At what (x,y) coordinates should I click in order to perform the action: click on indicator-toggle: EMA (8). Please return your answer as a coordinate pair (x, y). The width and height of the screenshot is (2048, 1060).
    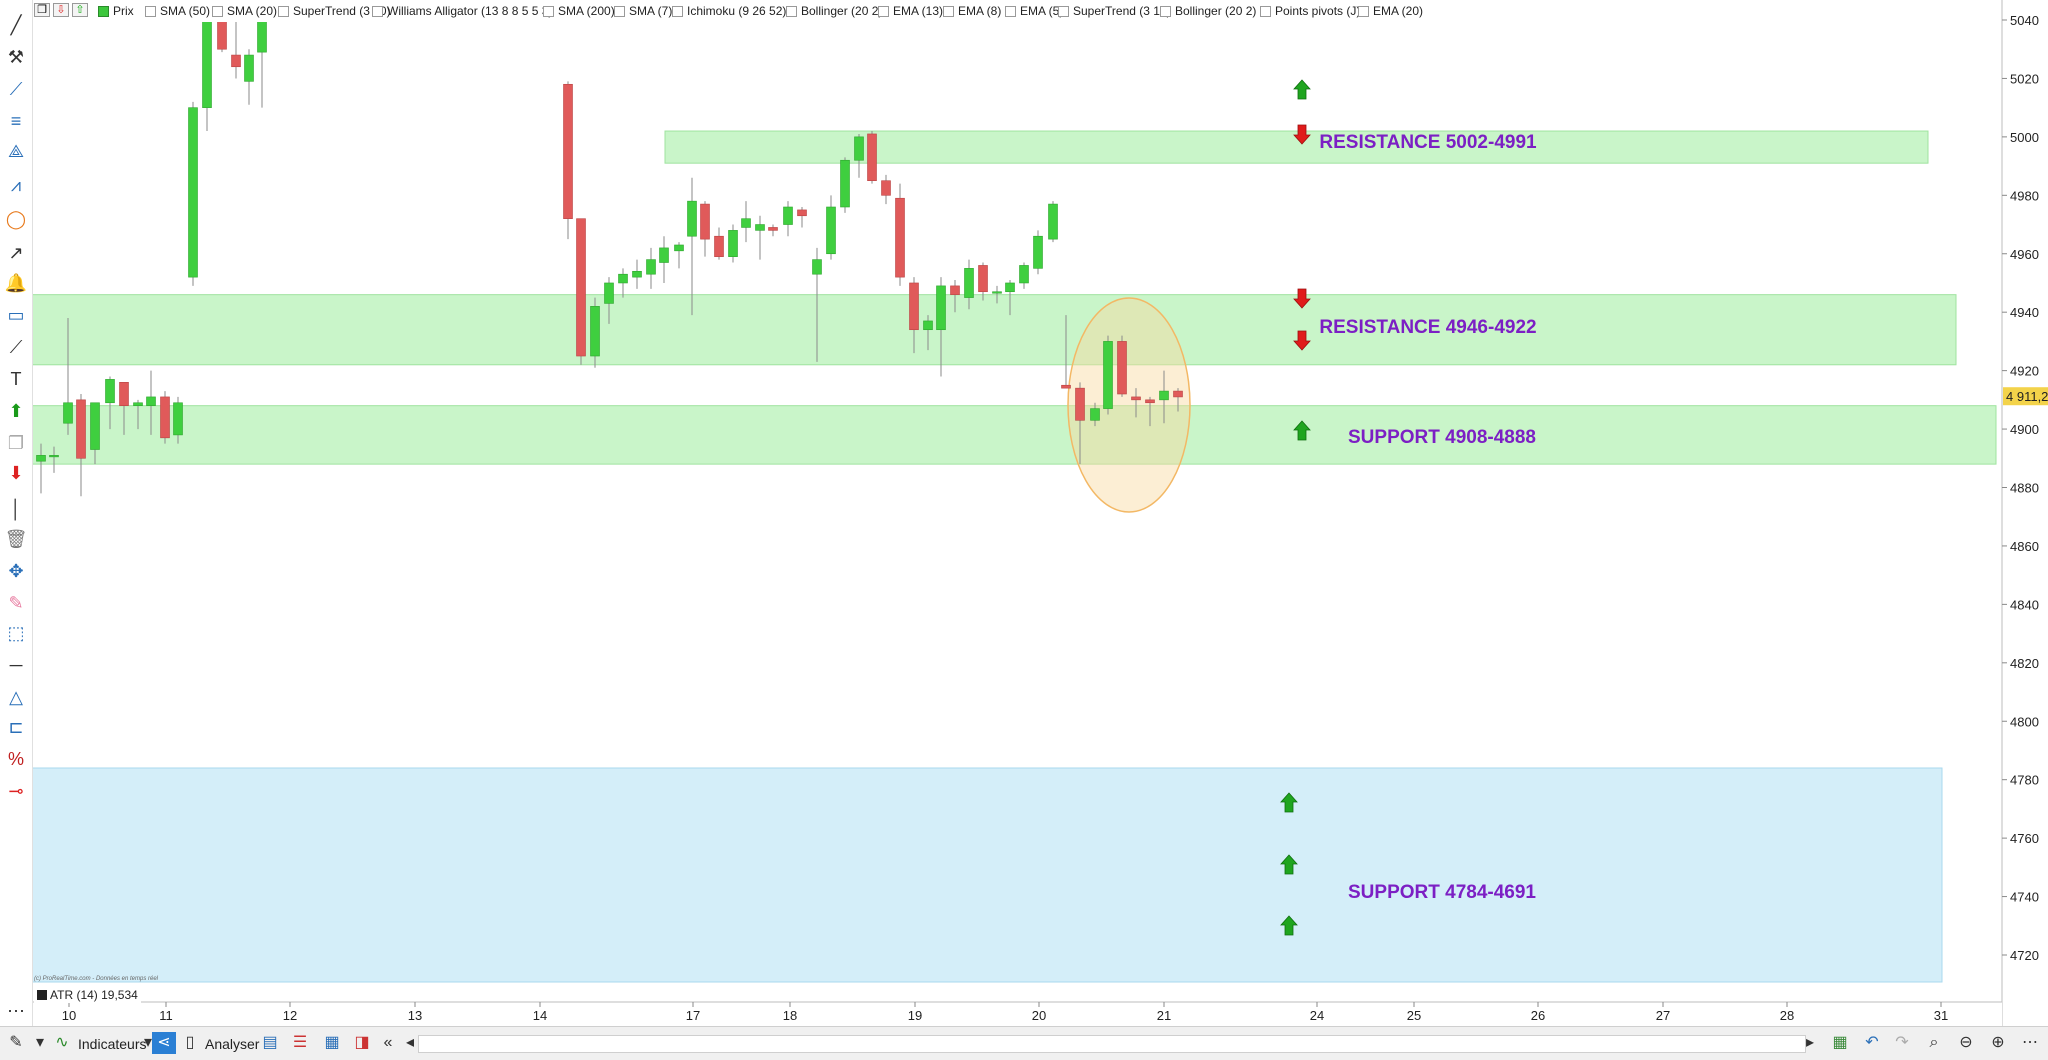
    Looking at the image, I should click on (972, 11).